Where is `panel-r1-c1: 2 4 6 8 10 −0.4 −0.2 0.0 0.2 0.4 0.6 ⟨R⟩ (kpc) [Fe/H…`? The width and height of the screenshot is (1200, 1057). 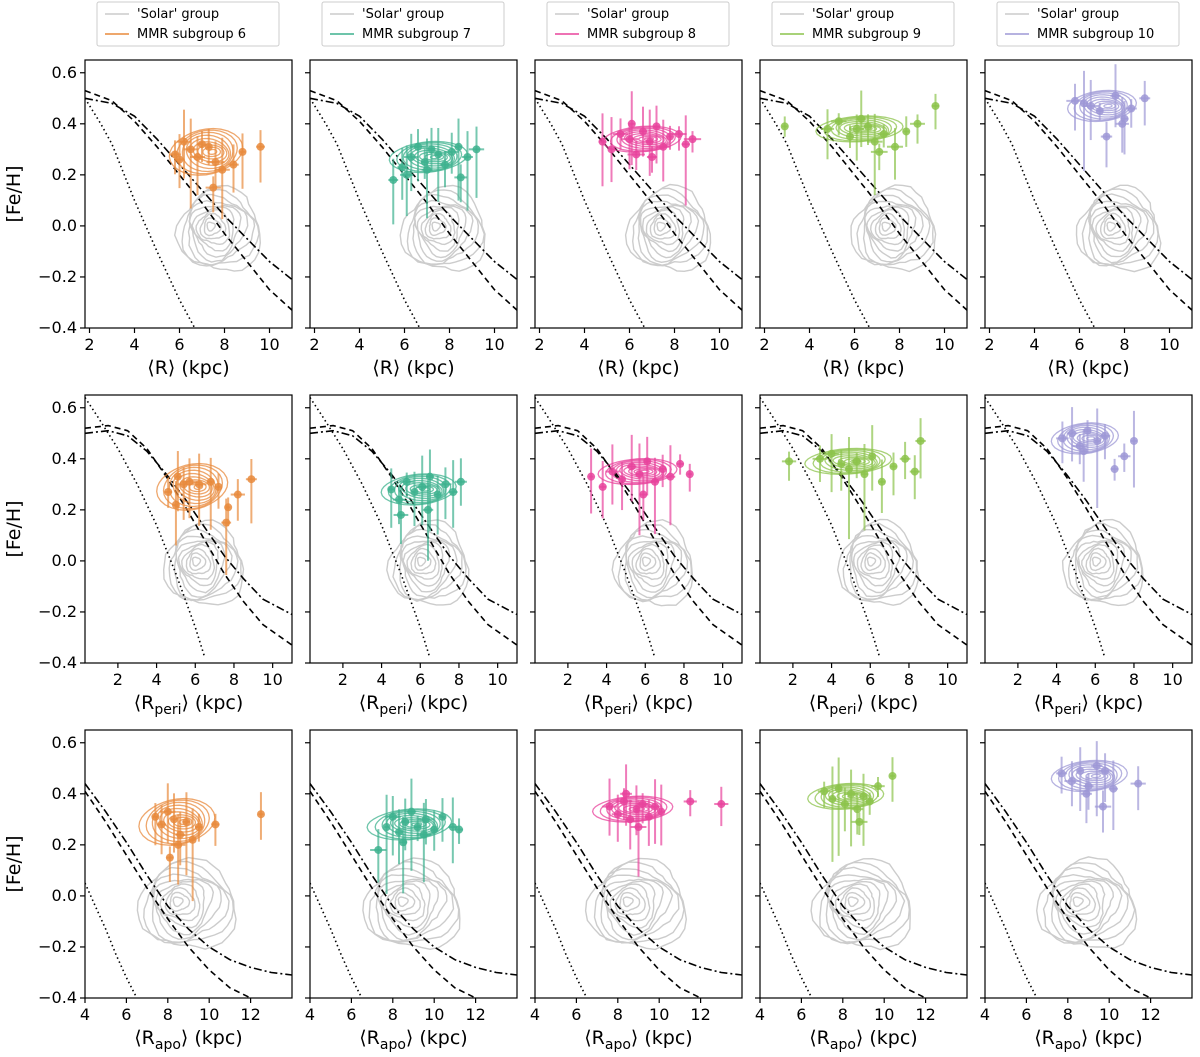 panel-r1-c1: 2 4 6 8 10 −0.4 −0.2 0.0 0.2 0.4 0.6 ⟨R⟩ (kpc) [Fe/H… is located at coordinates (148, 219).